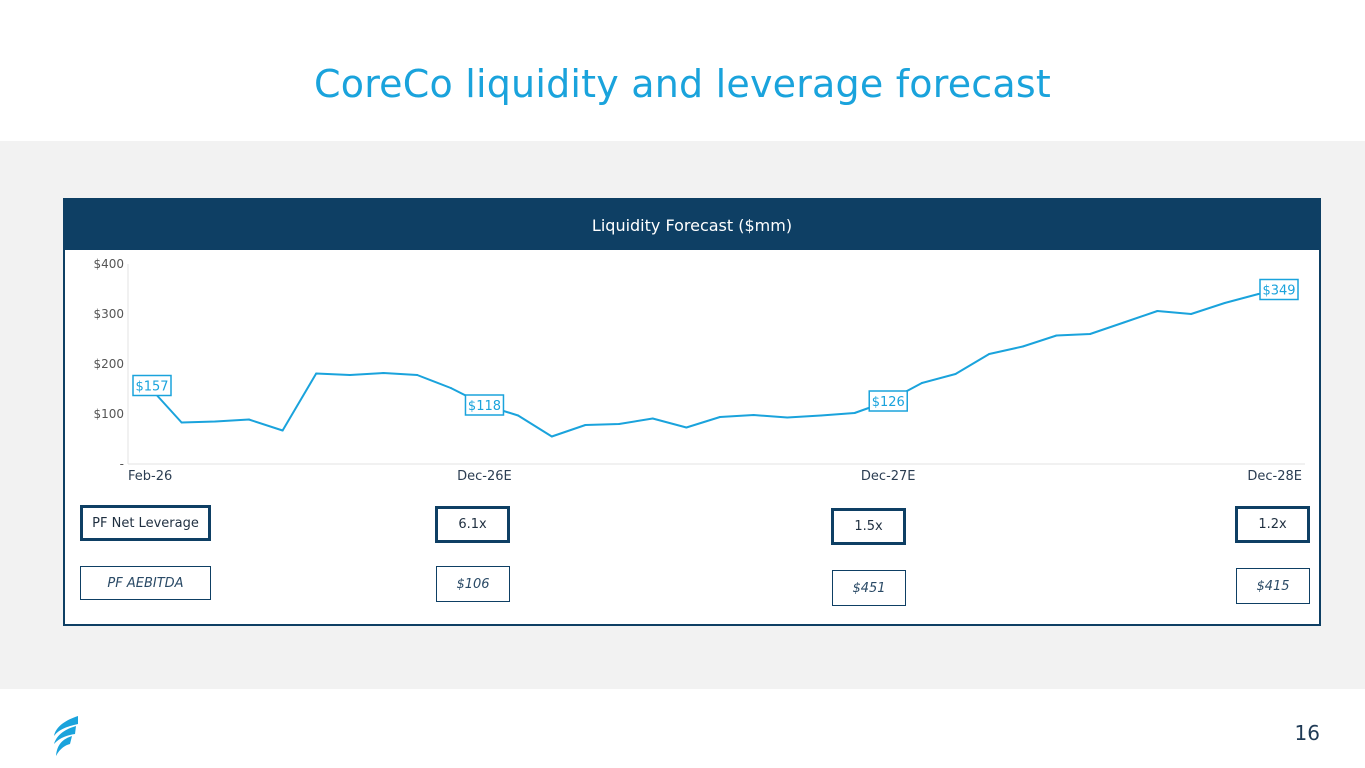  What do you see at coordinates (473, 584) in the screenshot?
I see `aebitda-value-dec-26: $106` at bounding box center [473, 584].